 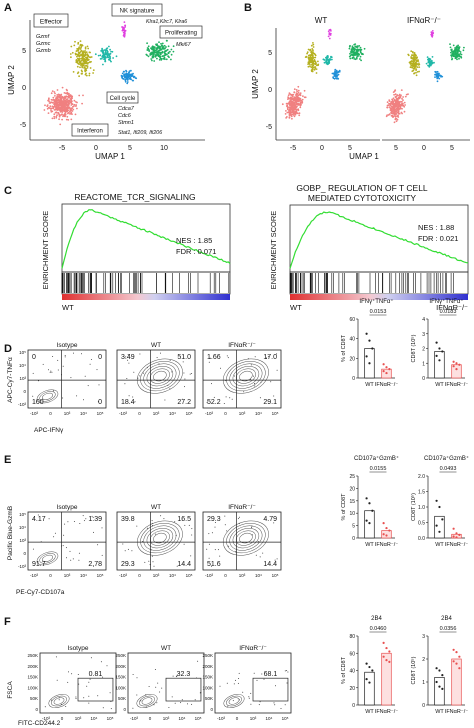 What do you see at coordinates (24, 553) in the screenshot?
I see `flow-ytick: 0` at bounding box center [24, 553].